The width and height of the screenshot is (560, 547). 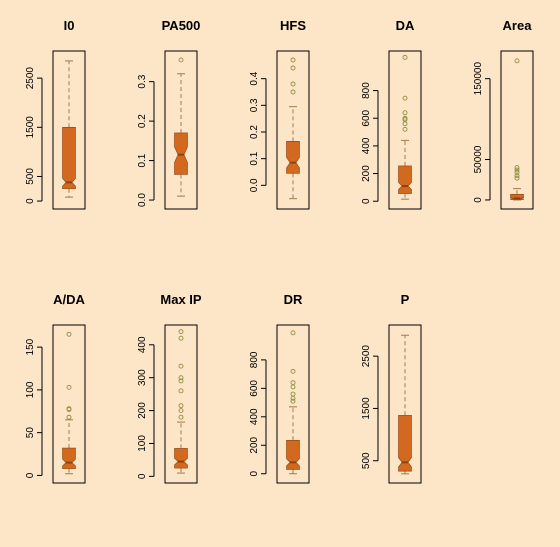 I want to click on boxplot-panel-4: DA 0 200 400 600 800, so click(x=391, y=114).